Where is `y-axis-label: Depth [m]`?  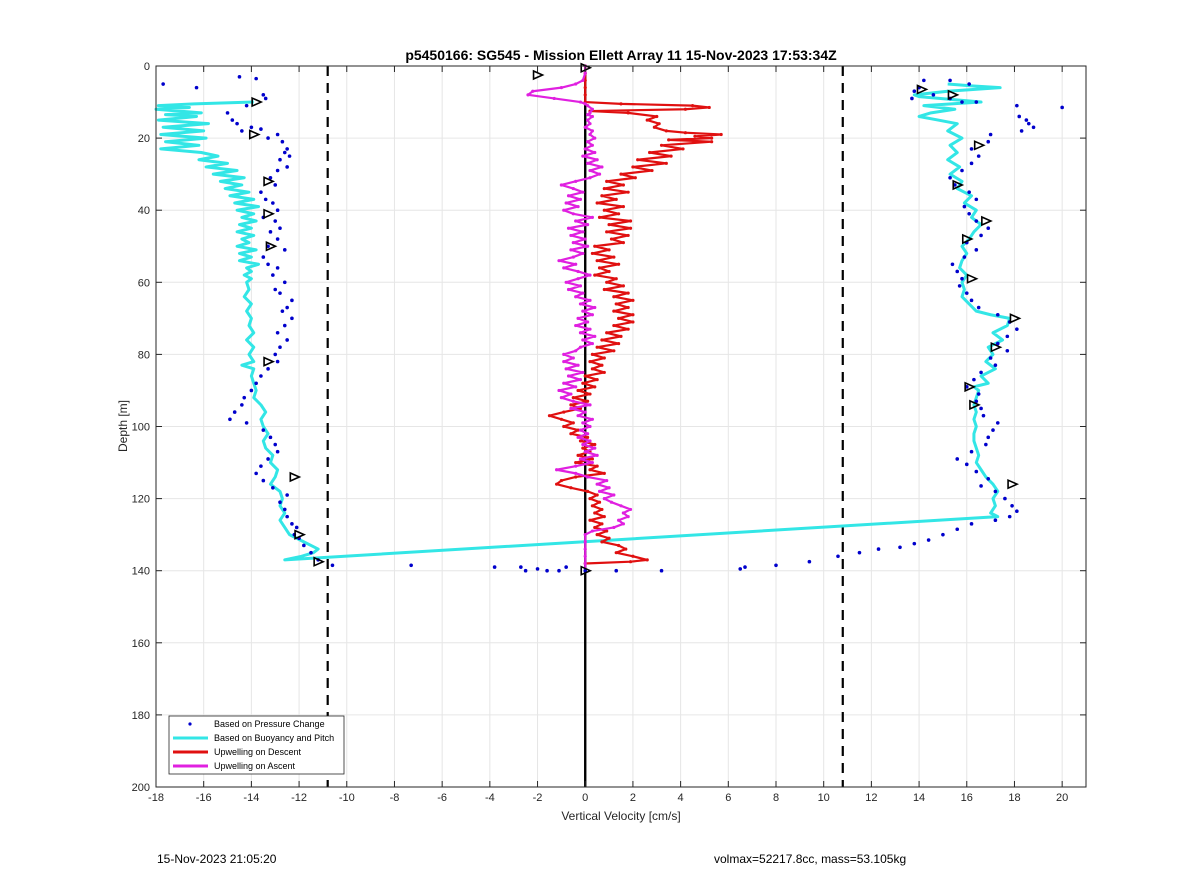
y-axis-label: Depth [m] is located at coordinates (123, 426).